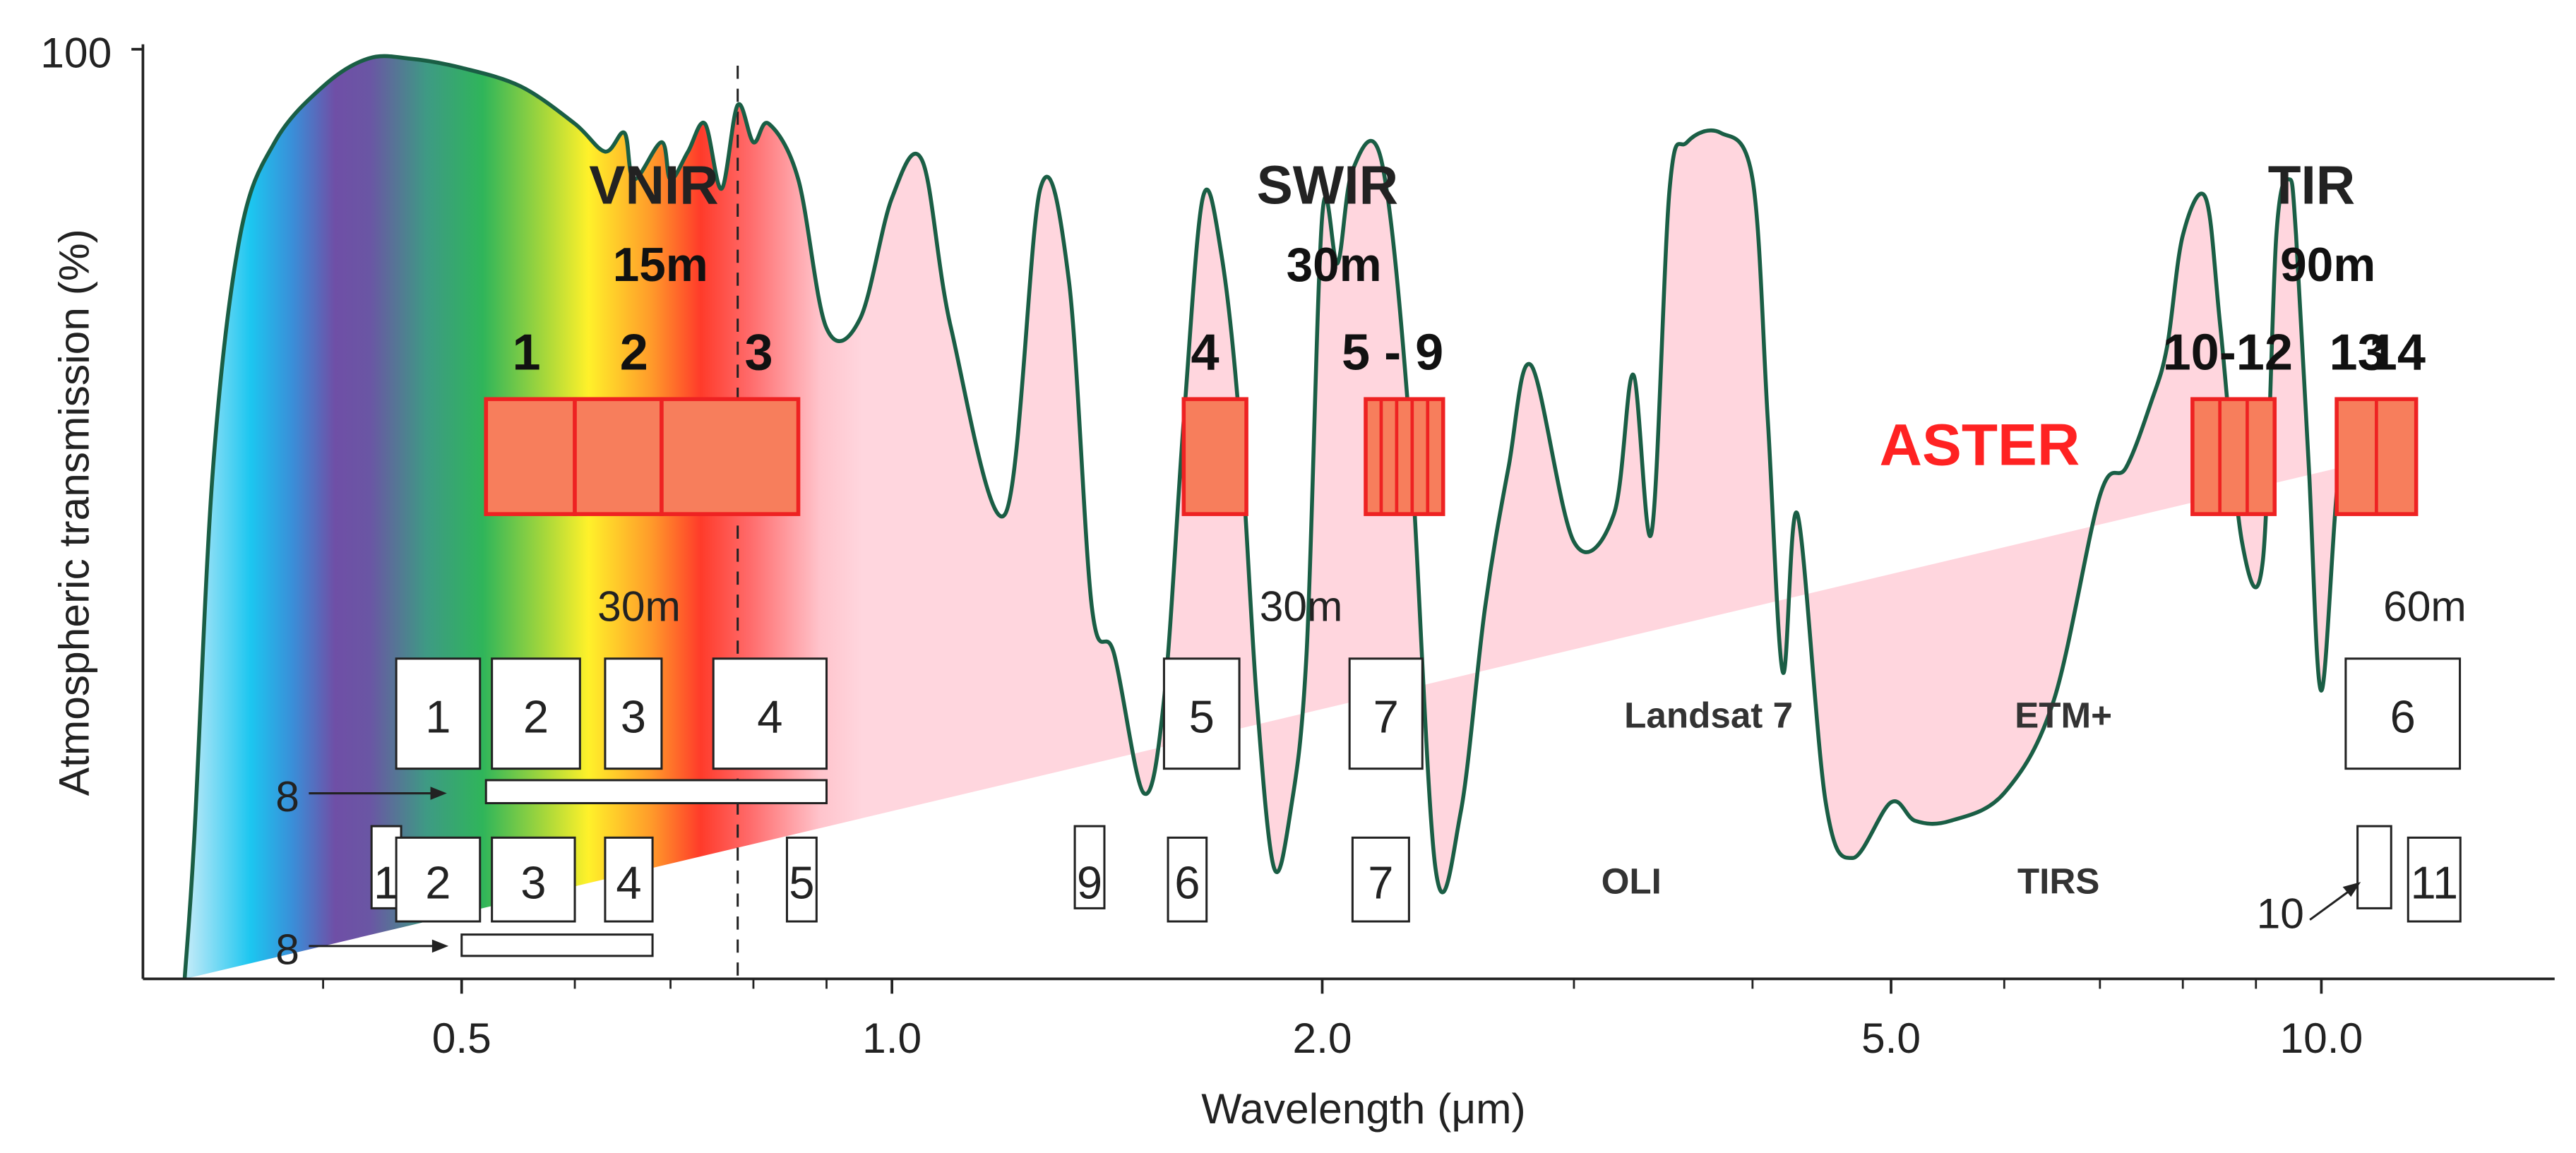 This screenshot has width=2576, height=1153. What do you see at coordinates (438, 793) in the screenshot?
I see `landsat7-pan-arrowhead` at bounding box center [438, 793].